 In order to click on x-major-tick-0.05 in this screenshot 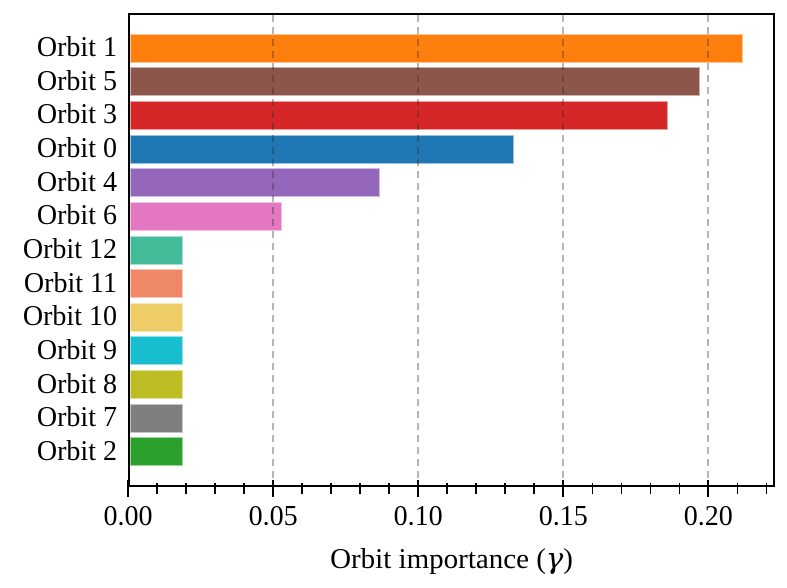, I will do `click(273, 488)`.